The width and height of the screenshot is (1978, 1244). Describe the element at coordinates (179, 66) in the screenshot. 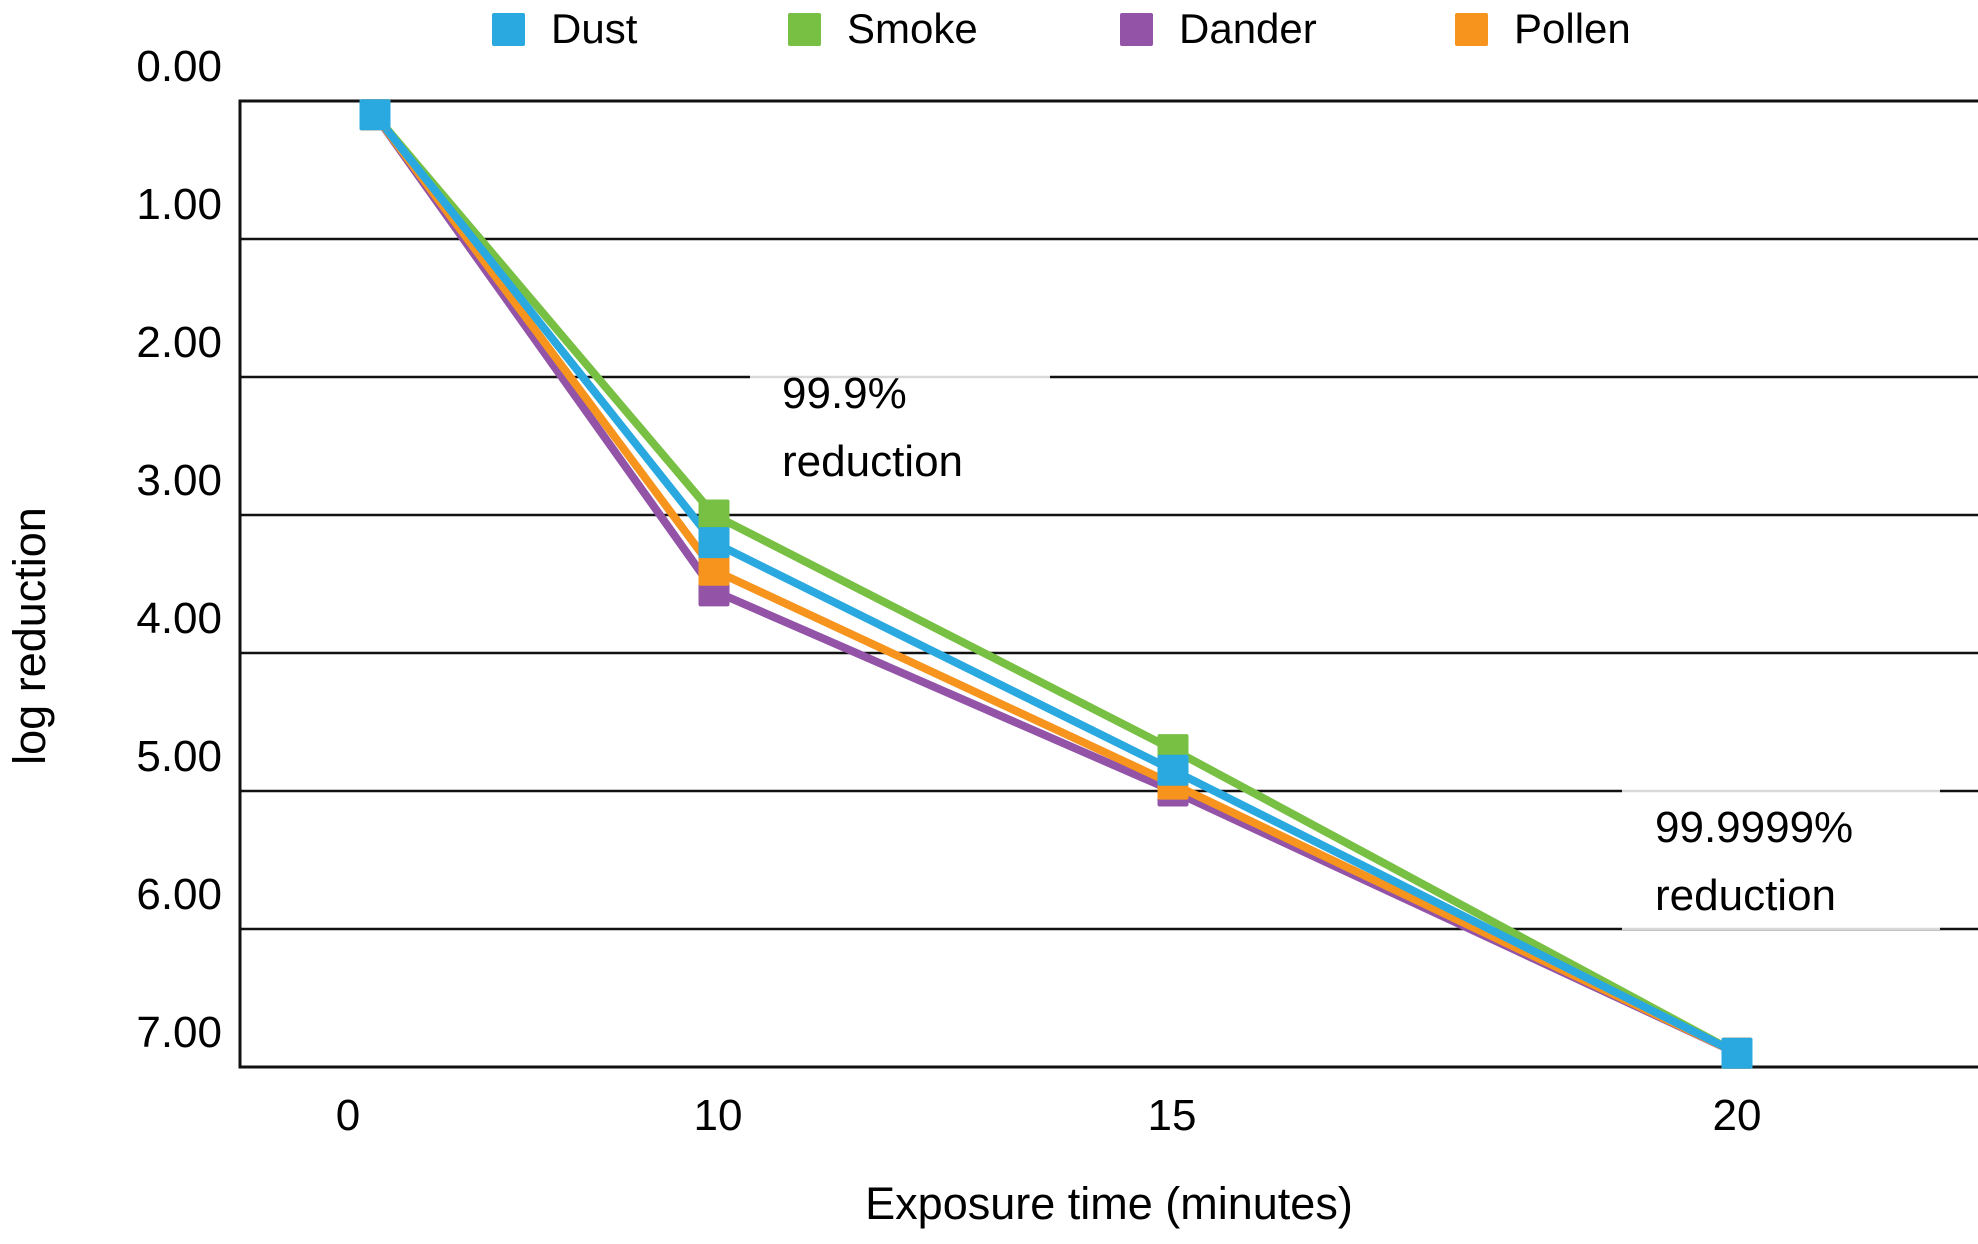

I see `y-tick-label-0.00: 0.00` at that location.